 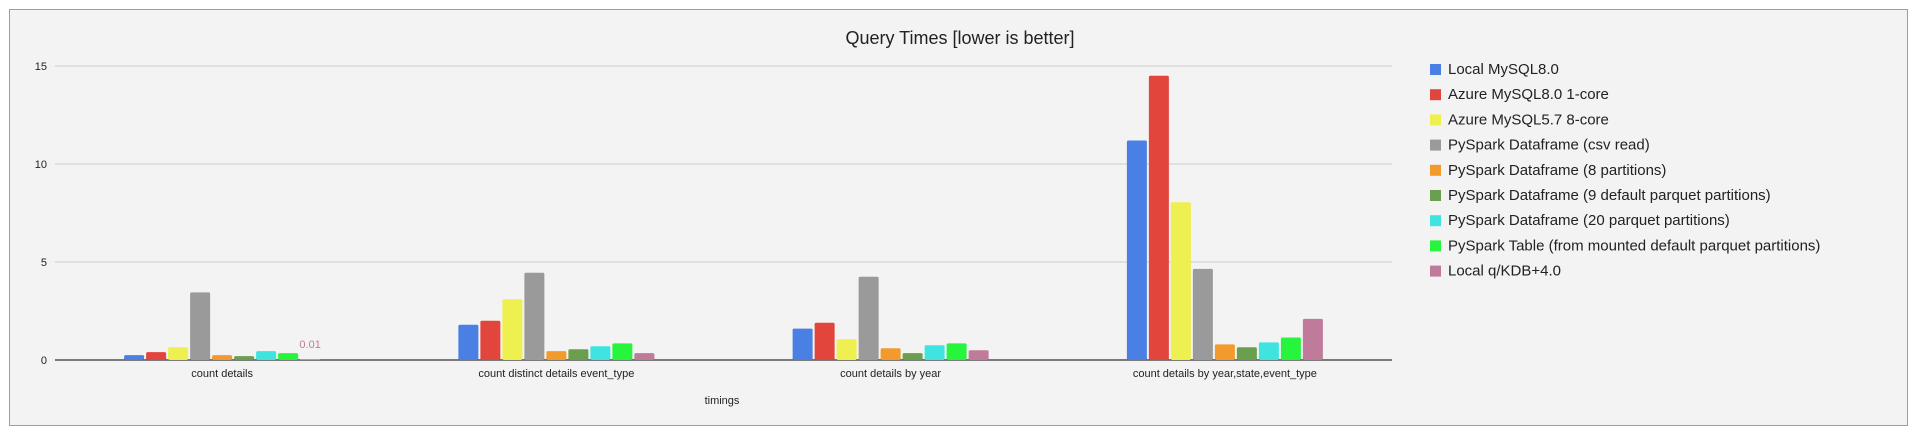 I want to click on legend-label: PySpark Dataframe (8 partitions), so click(x=1557, y=170).